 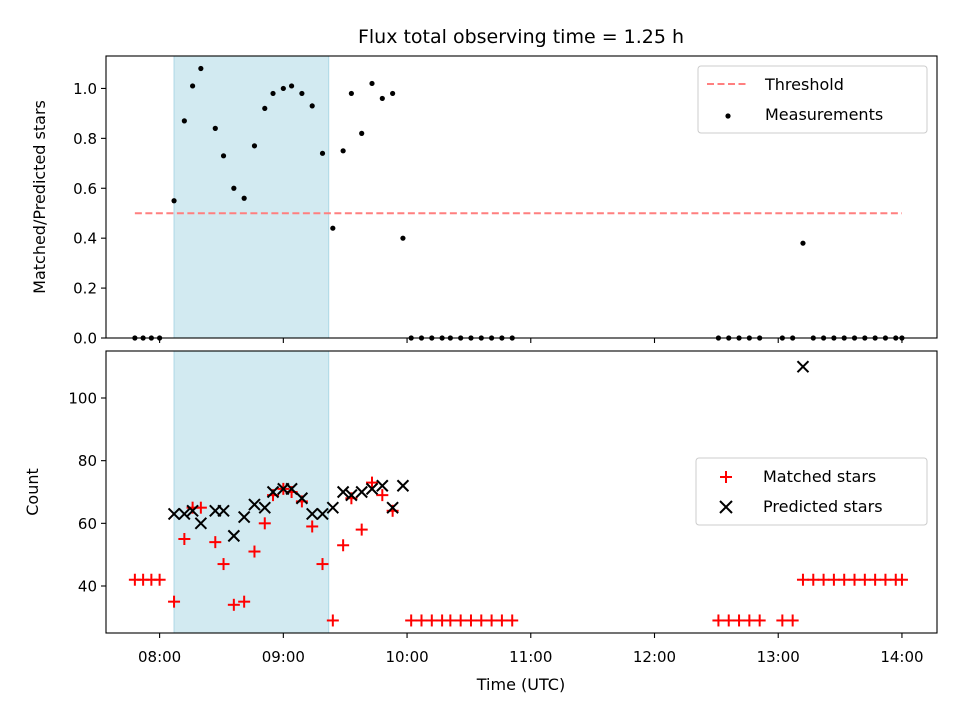 I want to click on top-y-tick-label: 1.0, so click(x=85, y=89).